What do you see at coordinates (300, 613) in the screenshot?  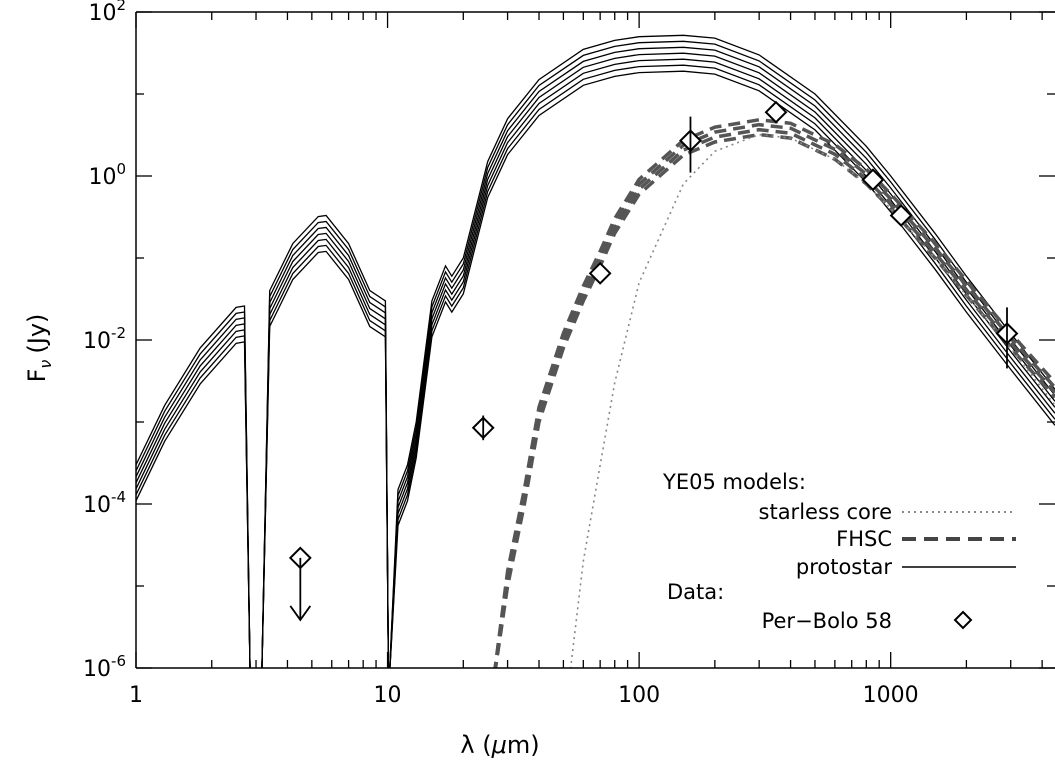 I see `upper-limit-arrow-head` at bounding box center [300, 613].